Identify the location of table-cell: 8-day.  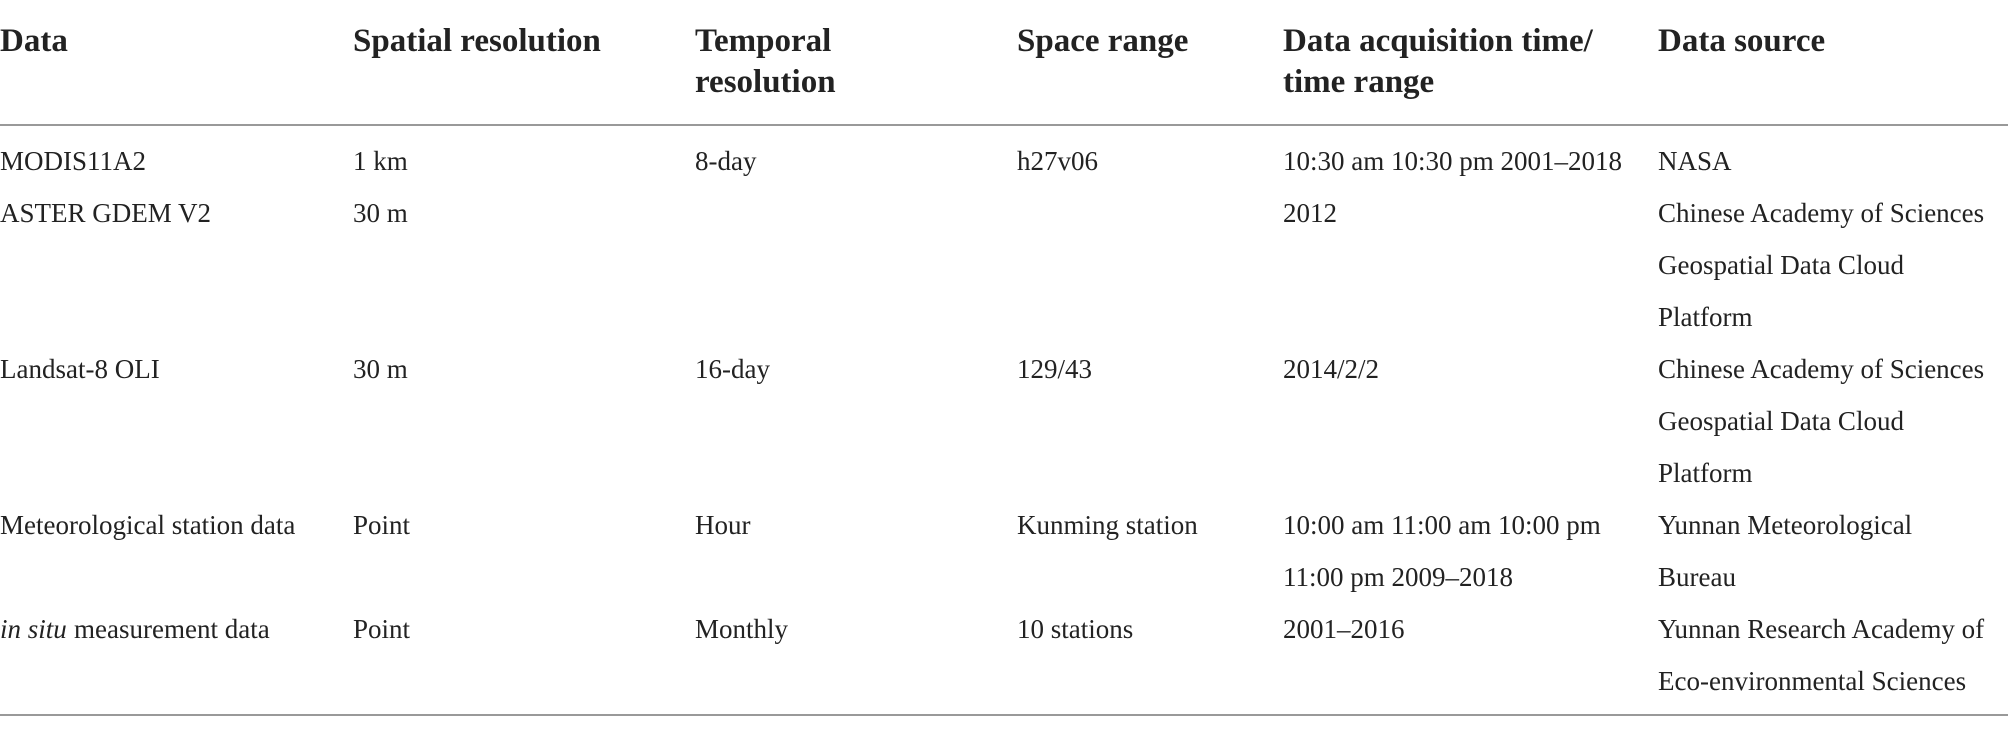
(726, 161).